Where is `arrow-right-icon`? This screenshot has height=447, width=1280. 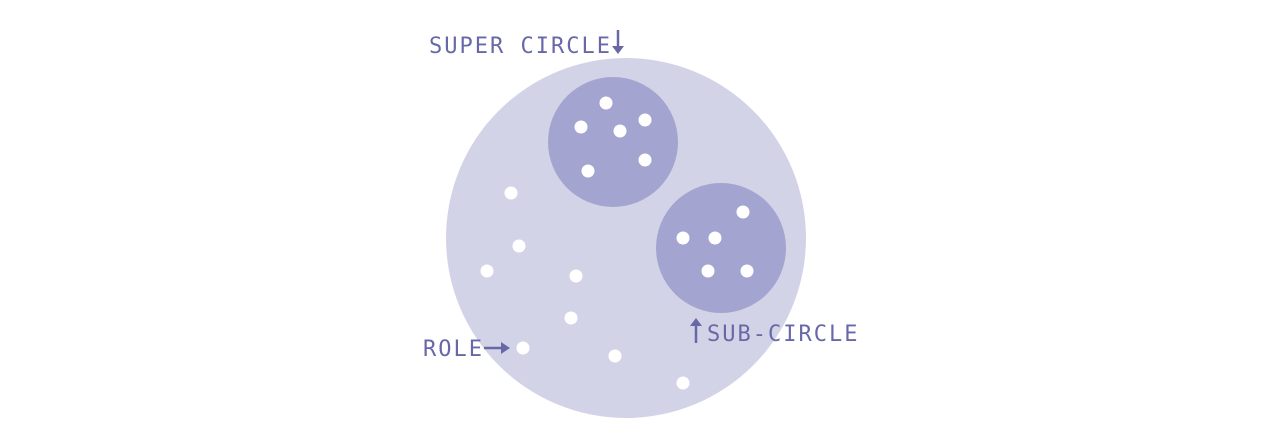
arrow-right-icon is located at coordinates (497, 348).